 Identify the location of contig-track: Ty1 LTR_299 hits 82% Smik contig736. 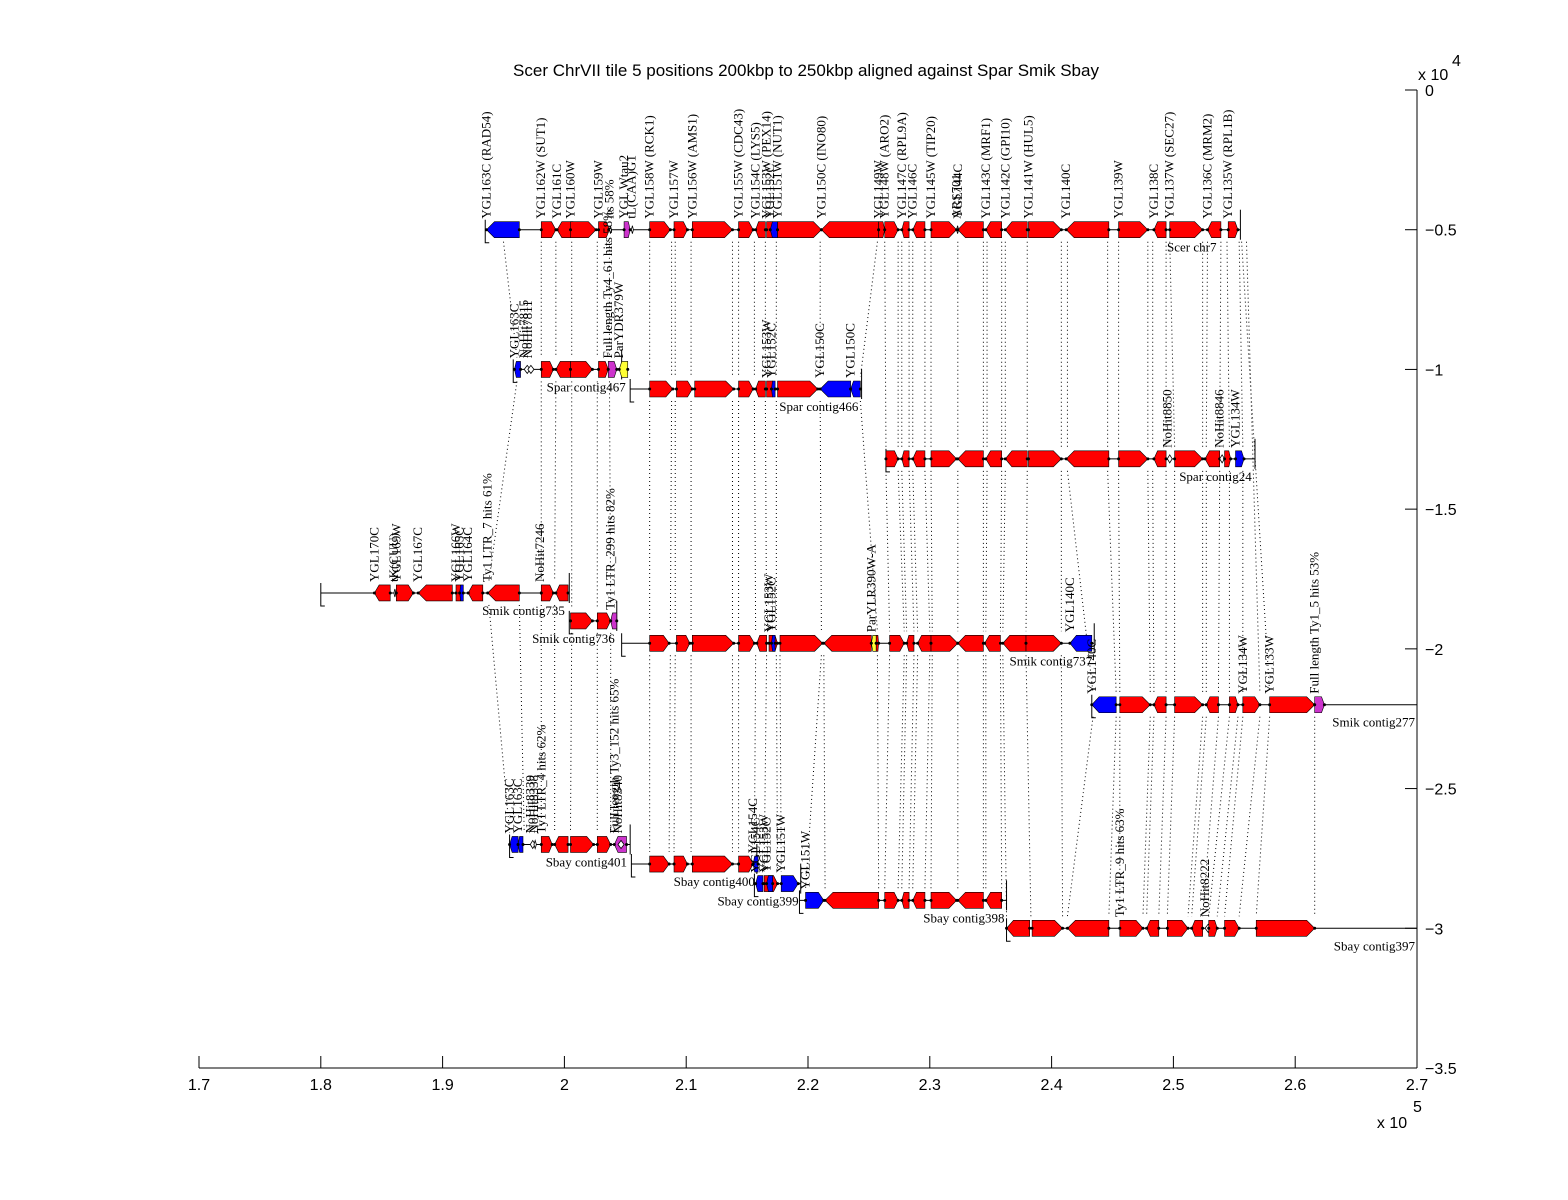
(575, 567).